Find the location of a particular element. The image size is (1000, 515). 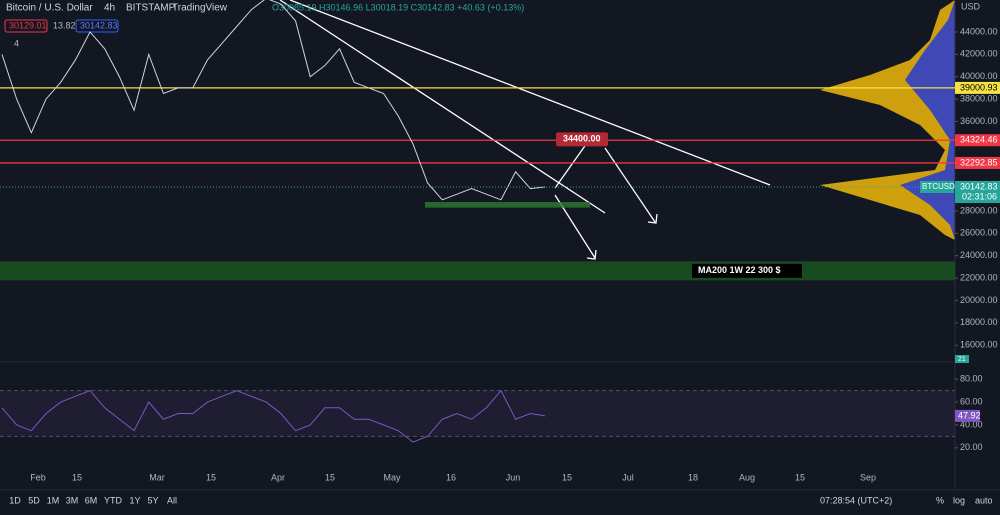

range-button: 1D is located at coordinates (15, 500).